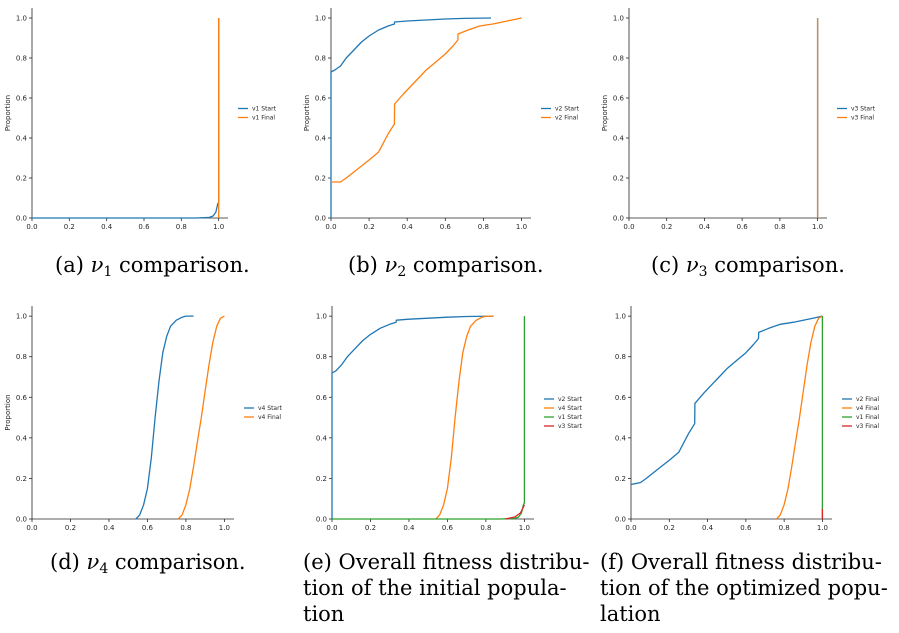 This screenshot has width=899, height=633. What do you see at coordinates (741, 562) in the screenshot?
I see `caption-f-line-1: (f) Overall fitness distribu-` at bounding box center [741, 562].